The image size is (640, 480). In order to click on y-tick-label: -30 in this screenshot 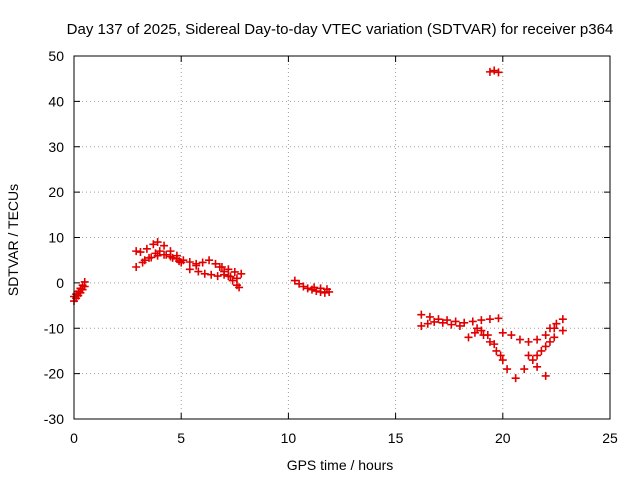, I will do `click(54, 419)`.